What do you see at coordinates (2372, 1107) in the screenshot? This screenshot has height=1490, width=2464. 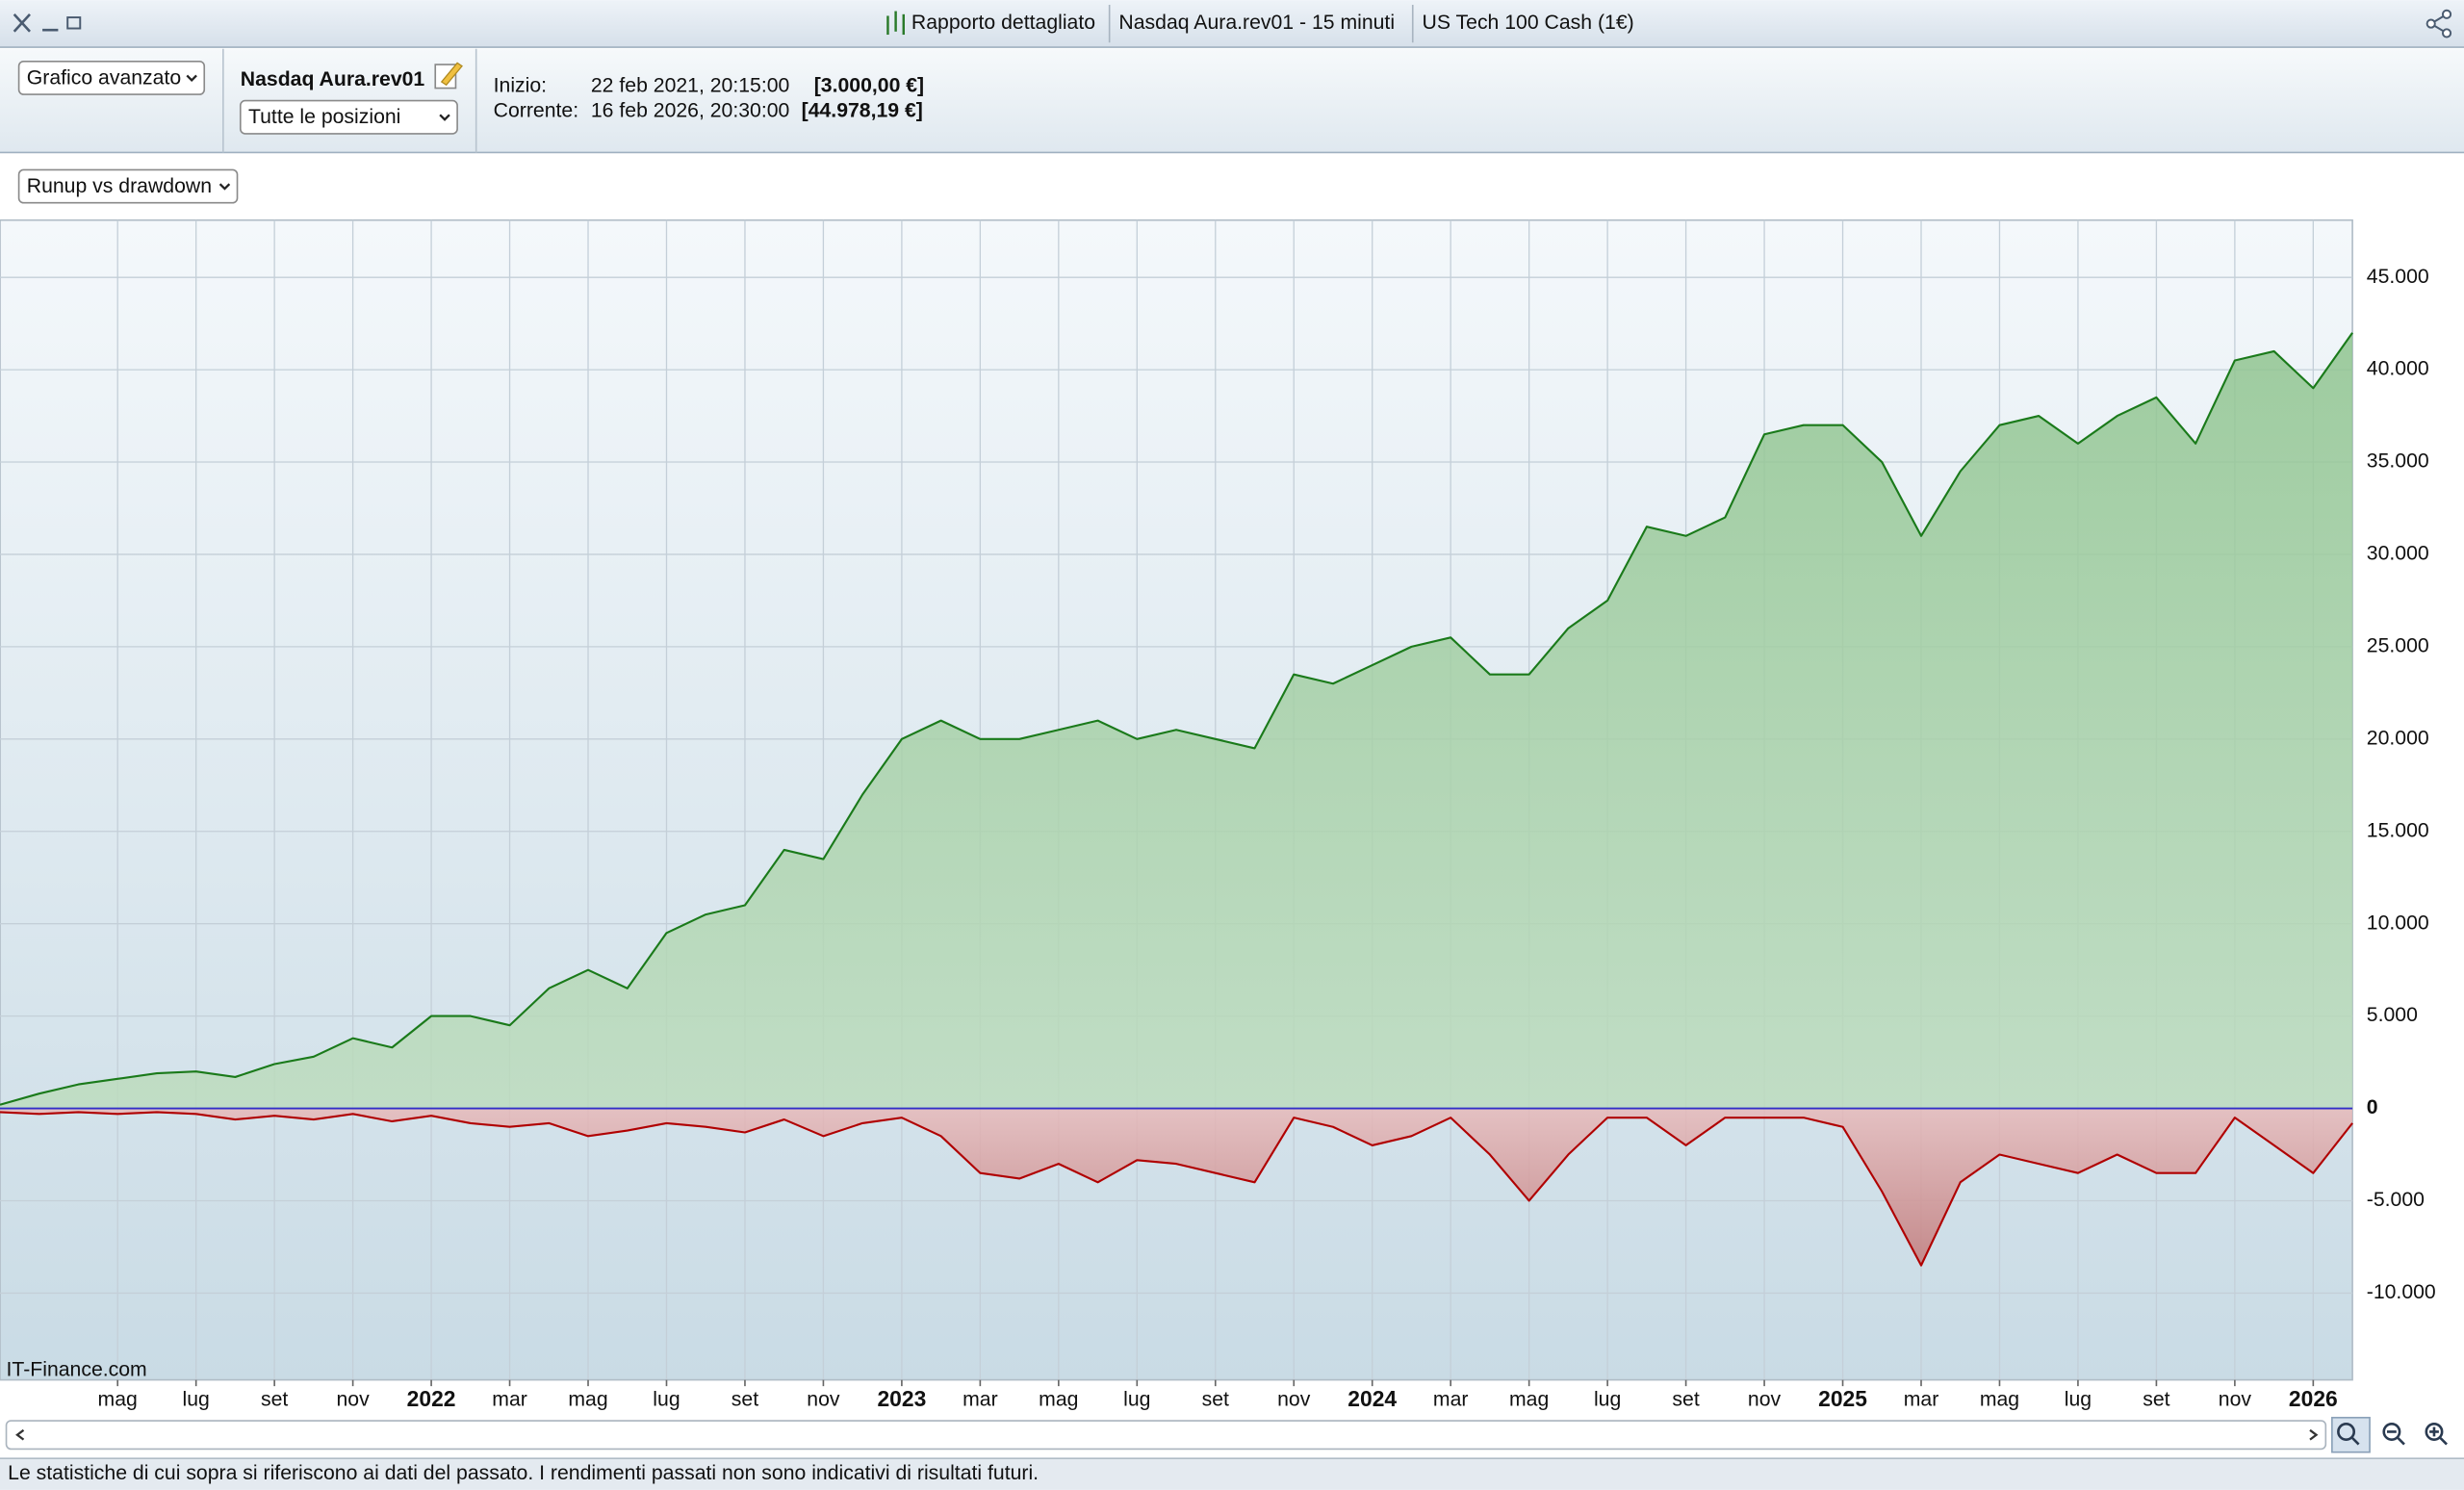 I see `y-tick-label: 0` at bounding box center [2372, 1107].